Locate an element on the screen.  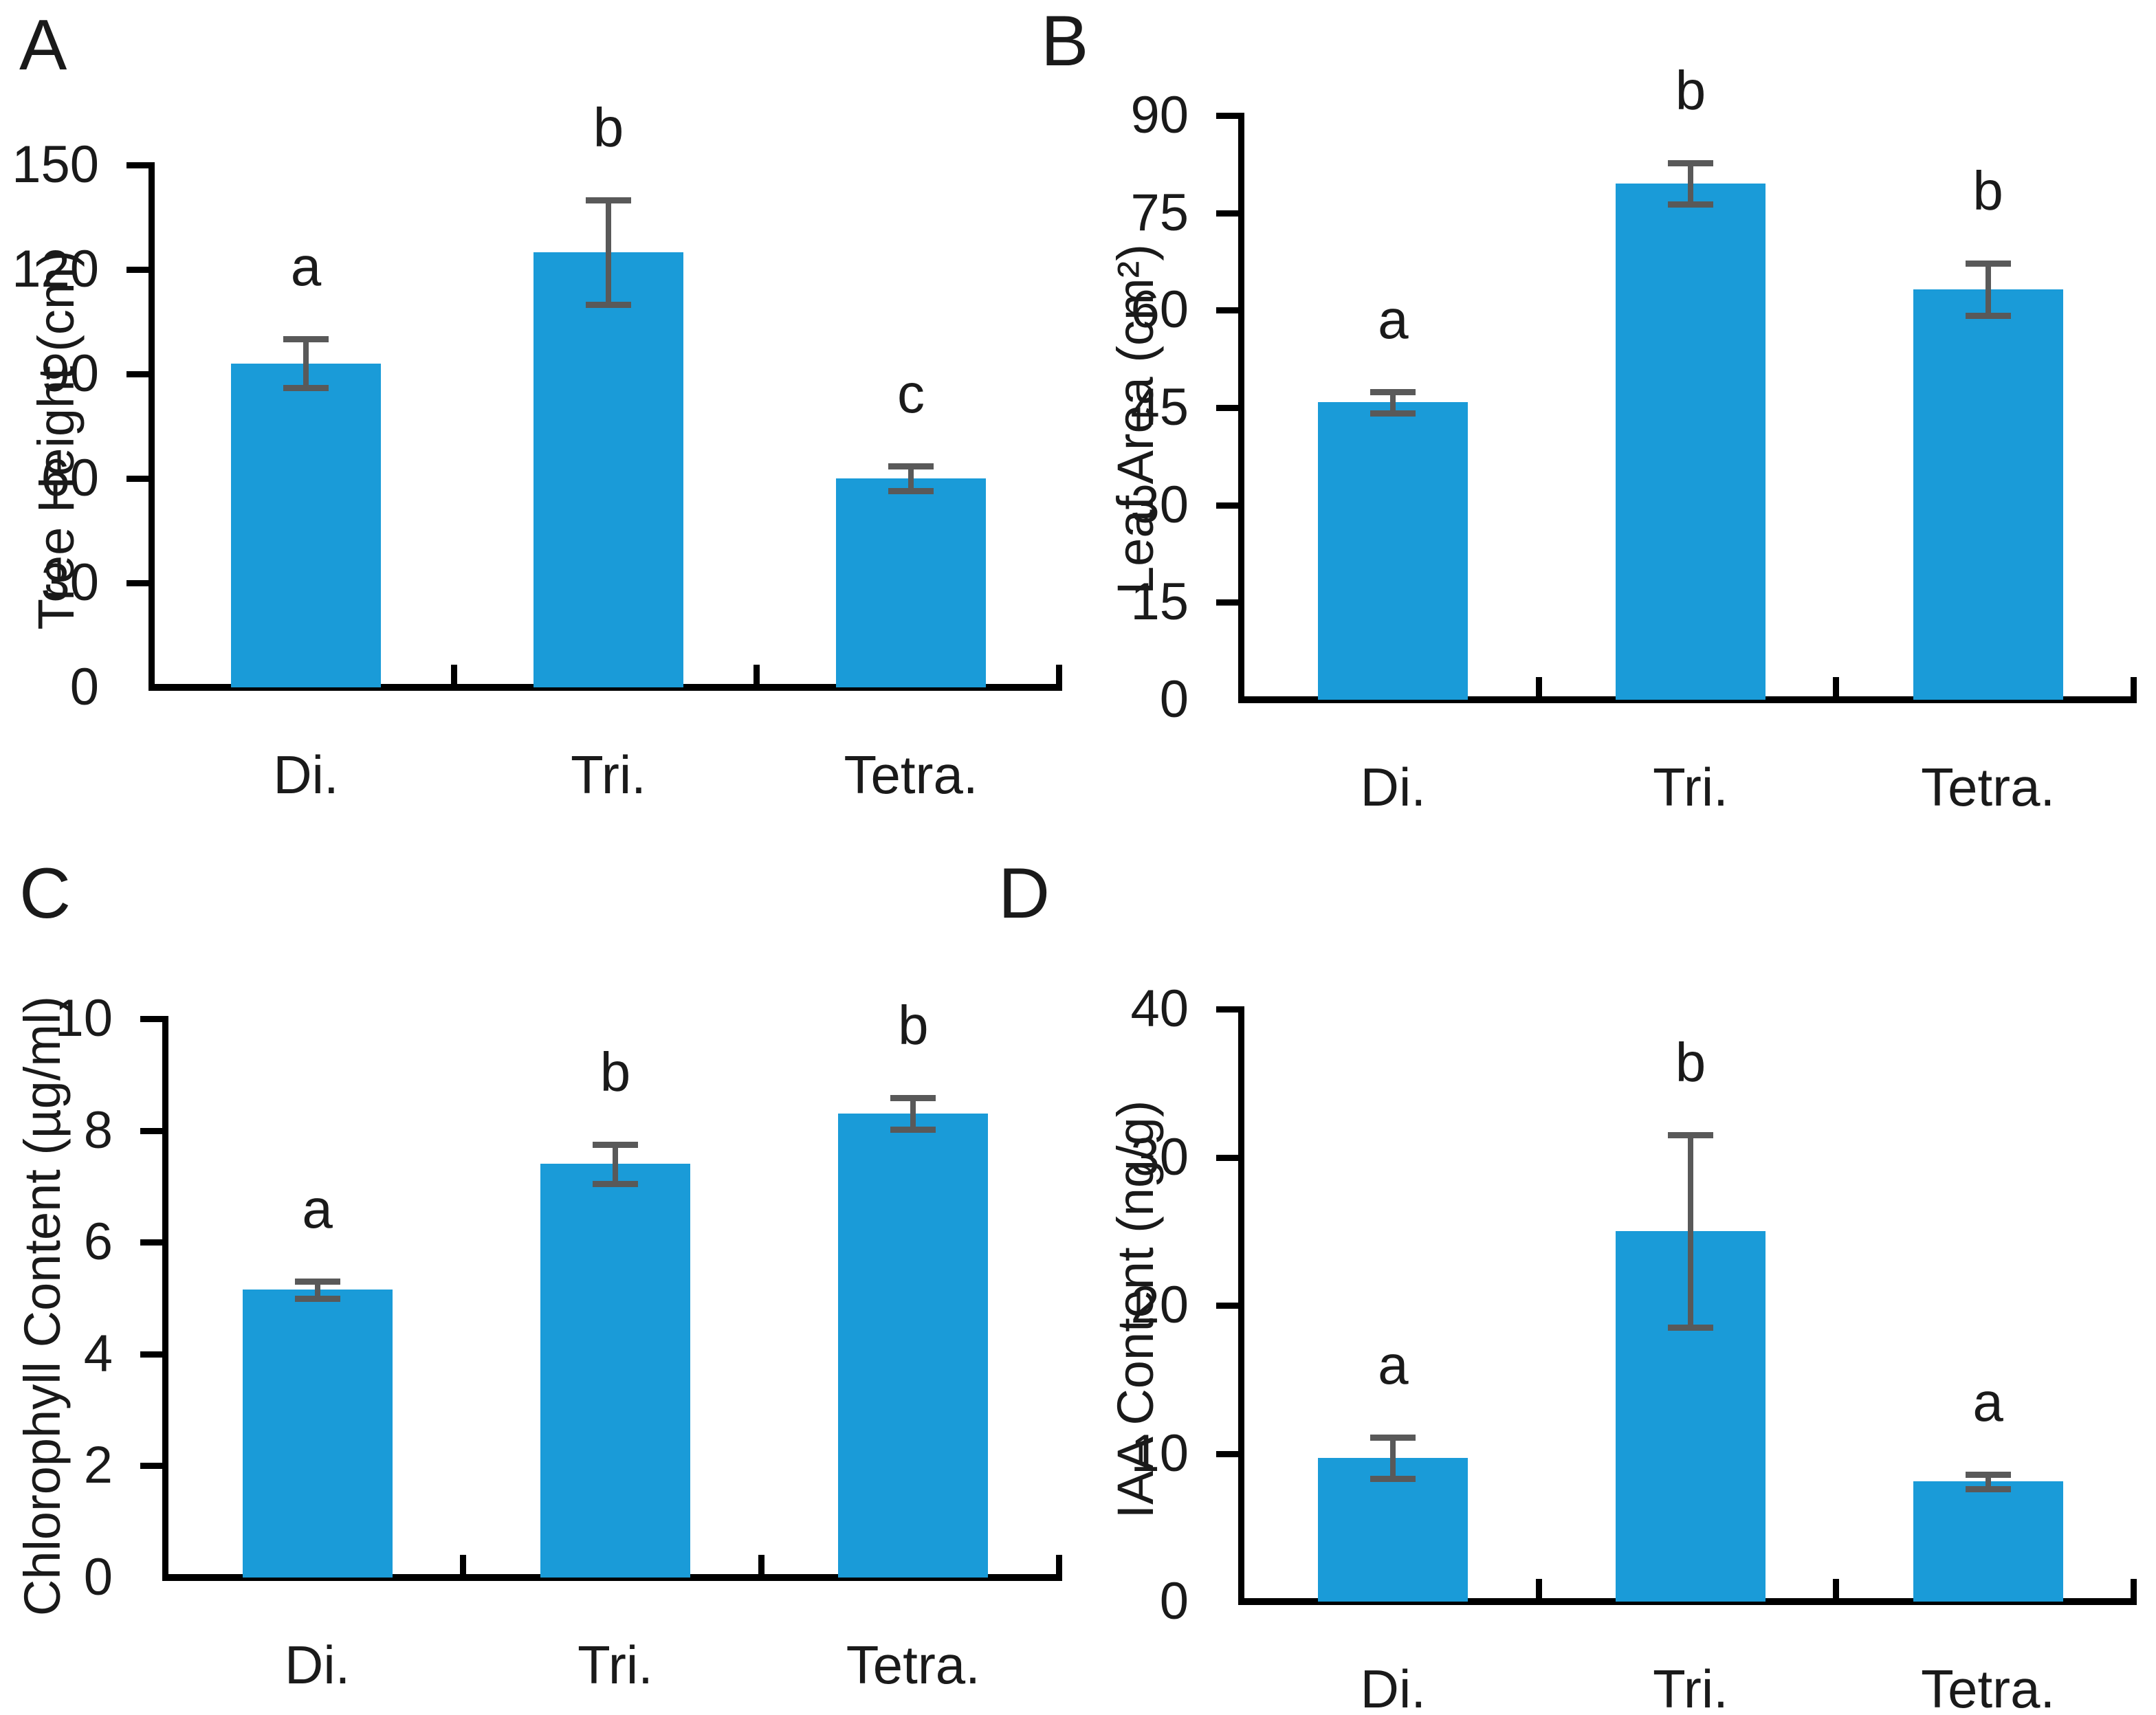
y-tick-label: 75 is located at coordinates (1159, 212).